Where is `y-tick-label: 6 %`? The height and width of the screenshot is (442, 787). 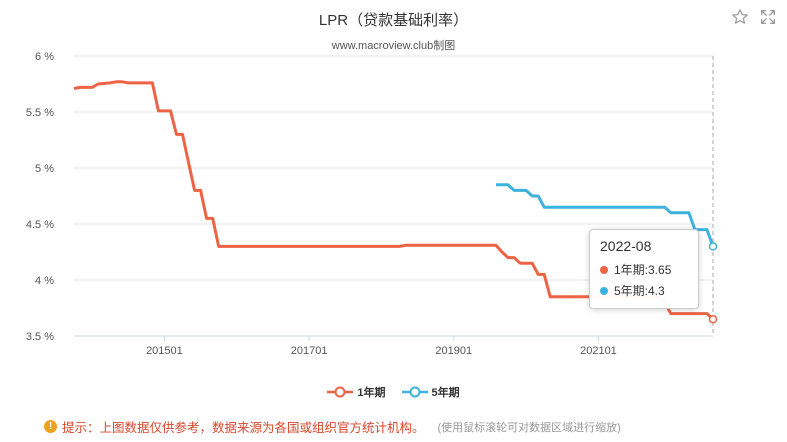 y-tick-label: 6 % is located at coordinates (44, 57).